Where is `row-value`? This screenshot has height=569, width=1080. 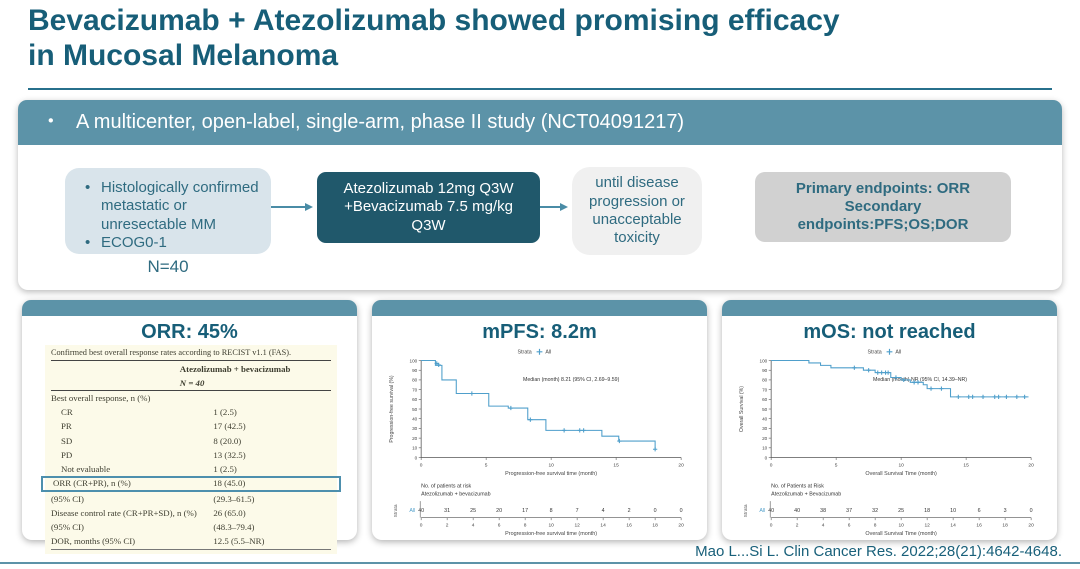
row-value is located at coordinates (272, 398).